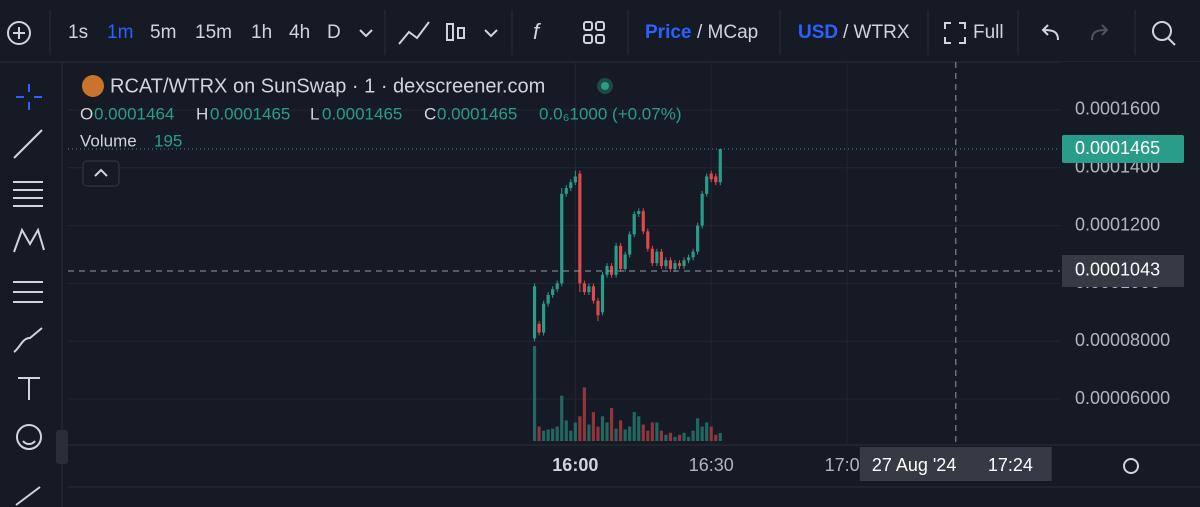 The image size is (1200, 507). What do you see at coordinates (134, 113) in the screenshot?
I see `open-value: 0.0001464` at bounding box center [134, 113].